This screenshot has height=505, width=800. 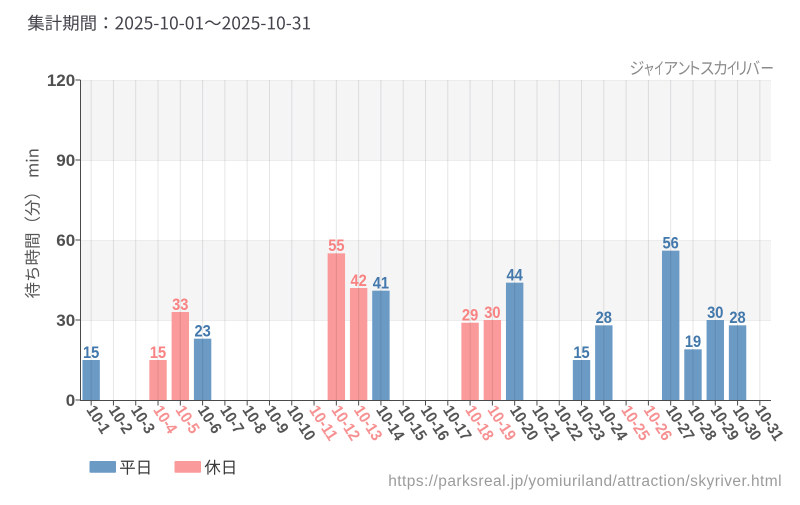 I want to click on svg-text: 44, so click(x=515, y=274).